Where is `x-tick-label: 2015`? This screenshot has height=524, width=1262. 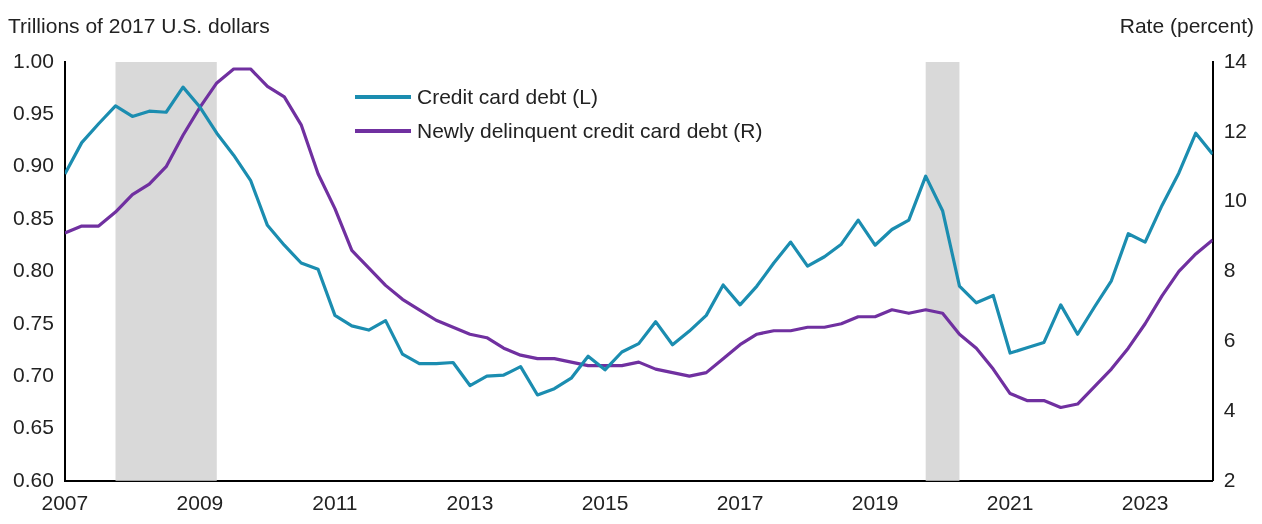 x-tick-label: 2015 is located at coordinates (605, 503).